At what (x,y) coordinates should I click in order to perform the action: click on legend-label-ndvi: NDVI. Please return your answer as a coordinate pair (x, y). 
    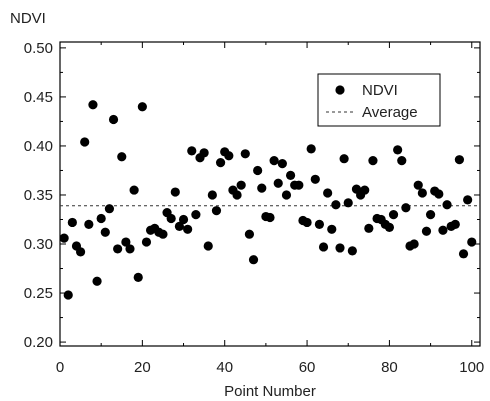
    Looking at the image, I should click on (380, 90).